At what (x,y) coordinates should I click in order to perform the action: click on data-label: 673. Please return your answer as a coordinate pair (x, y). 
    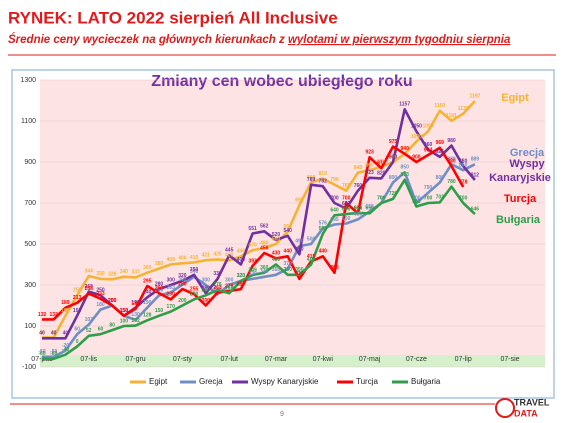
    Looking at the image, I should click on (346, 204).